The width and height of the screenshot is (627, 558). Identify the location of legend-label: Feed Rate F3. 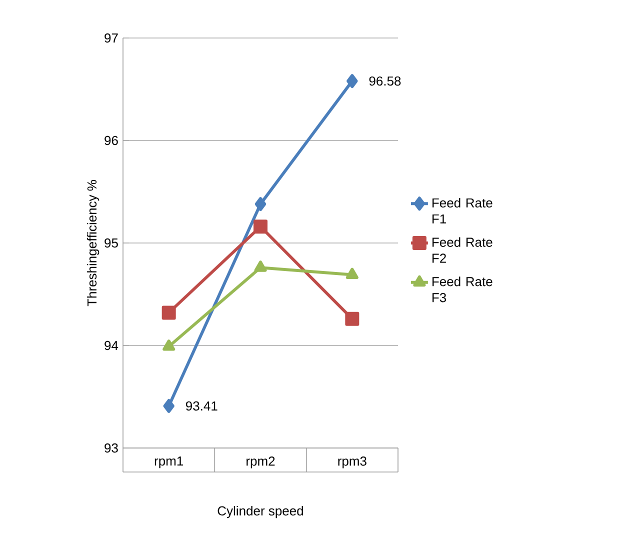
(462, 289).